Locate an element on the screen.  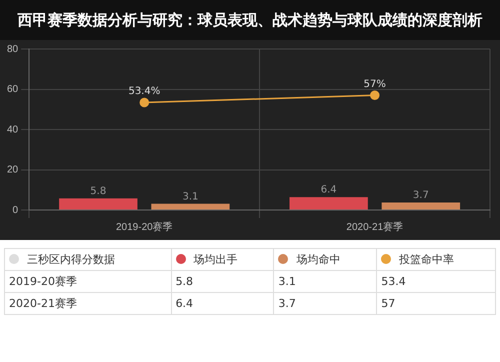
text: 3.7 is located at coordinates (325, 303).